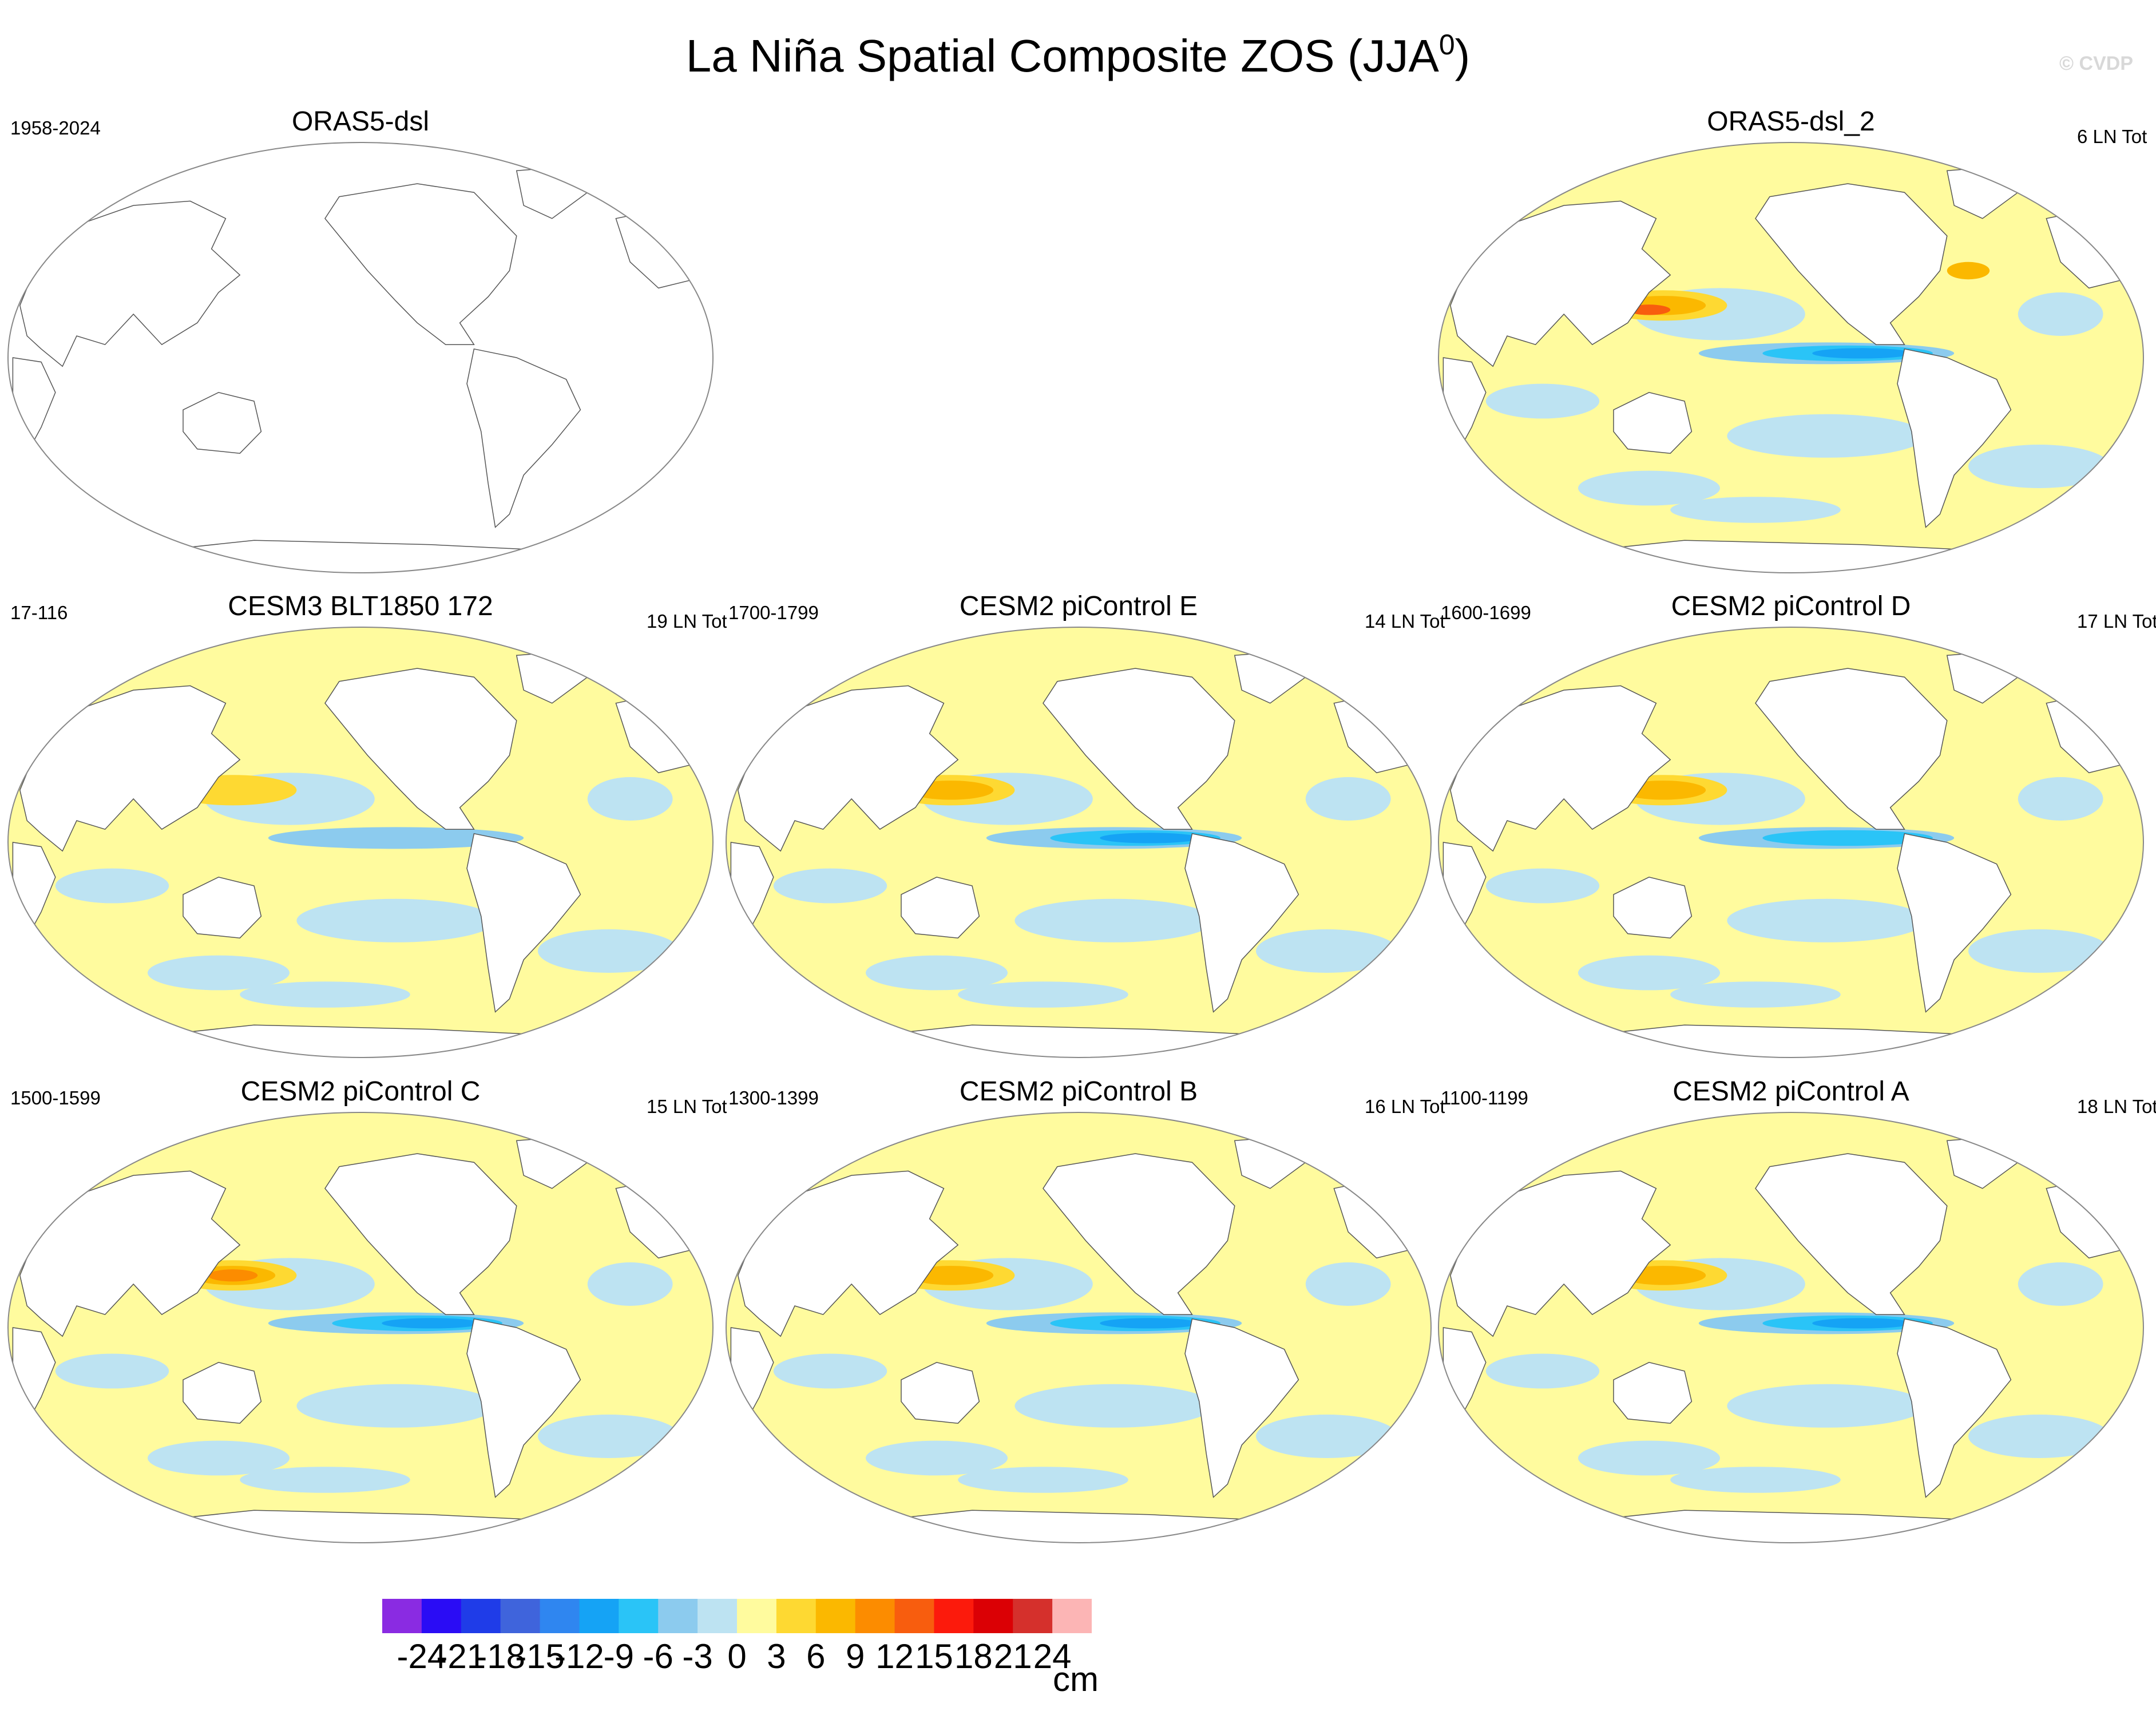  What do you see at coordinates (579, 1656) in the screenshot?
I see `colorbar-tick-label: -12` at bounding box center [579, 1656].